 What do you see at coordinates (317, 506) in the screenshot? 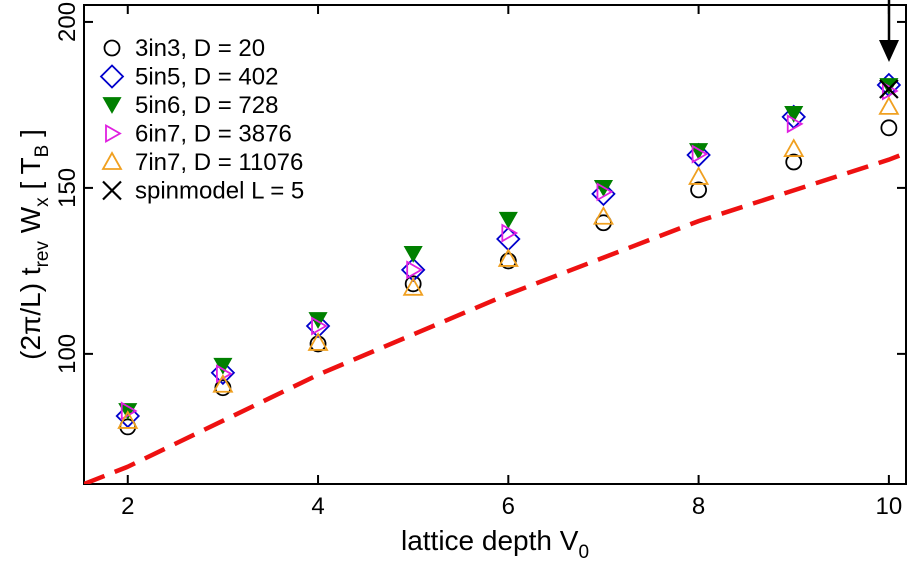
I see `x-tick-label: 4` at bounding box center [317, 506].